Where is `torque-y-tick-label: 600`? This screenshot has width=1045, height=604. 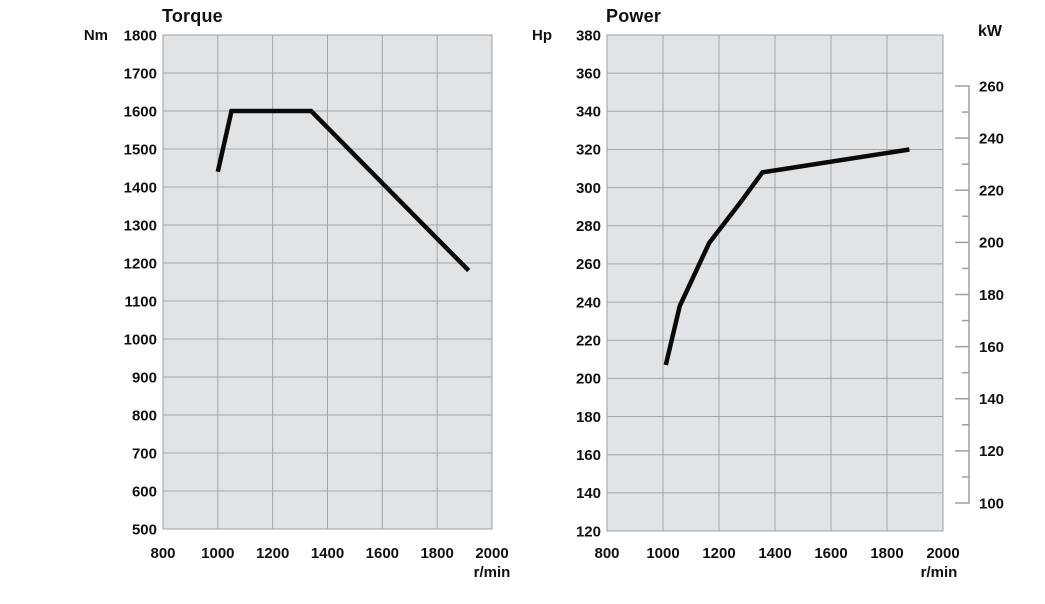
torque-y-tick-label: 600 is located at coordinates (144, 491).